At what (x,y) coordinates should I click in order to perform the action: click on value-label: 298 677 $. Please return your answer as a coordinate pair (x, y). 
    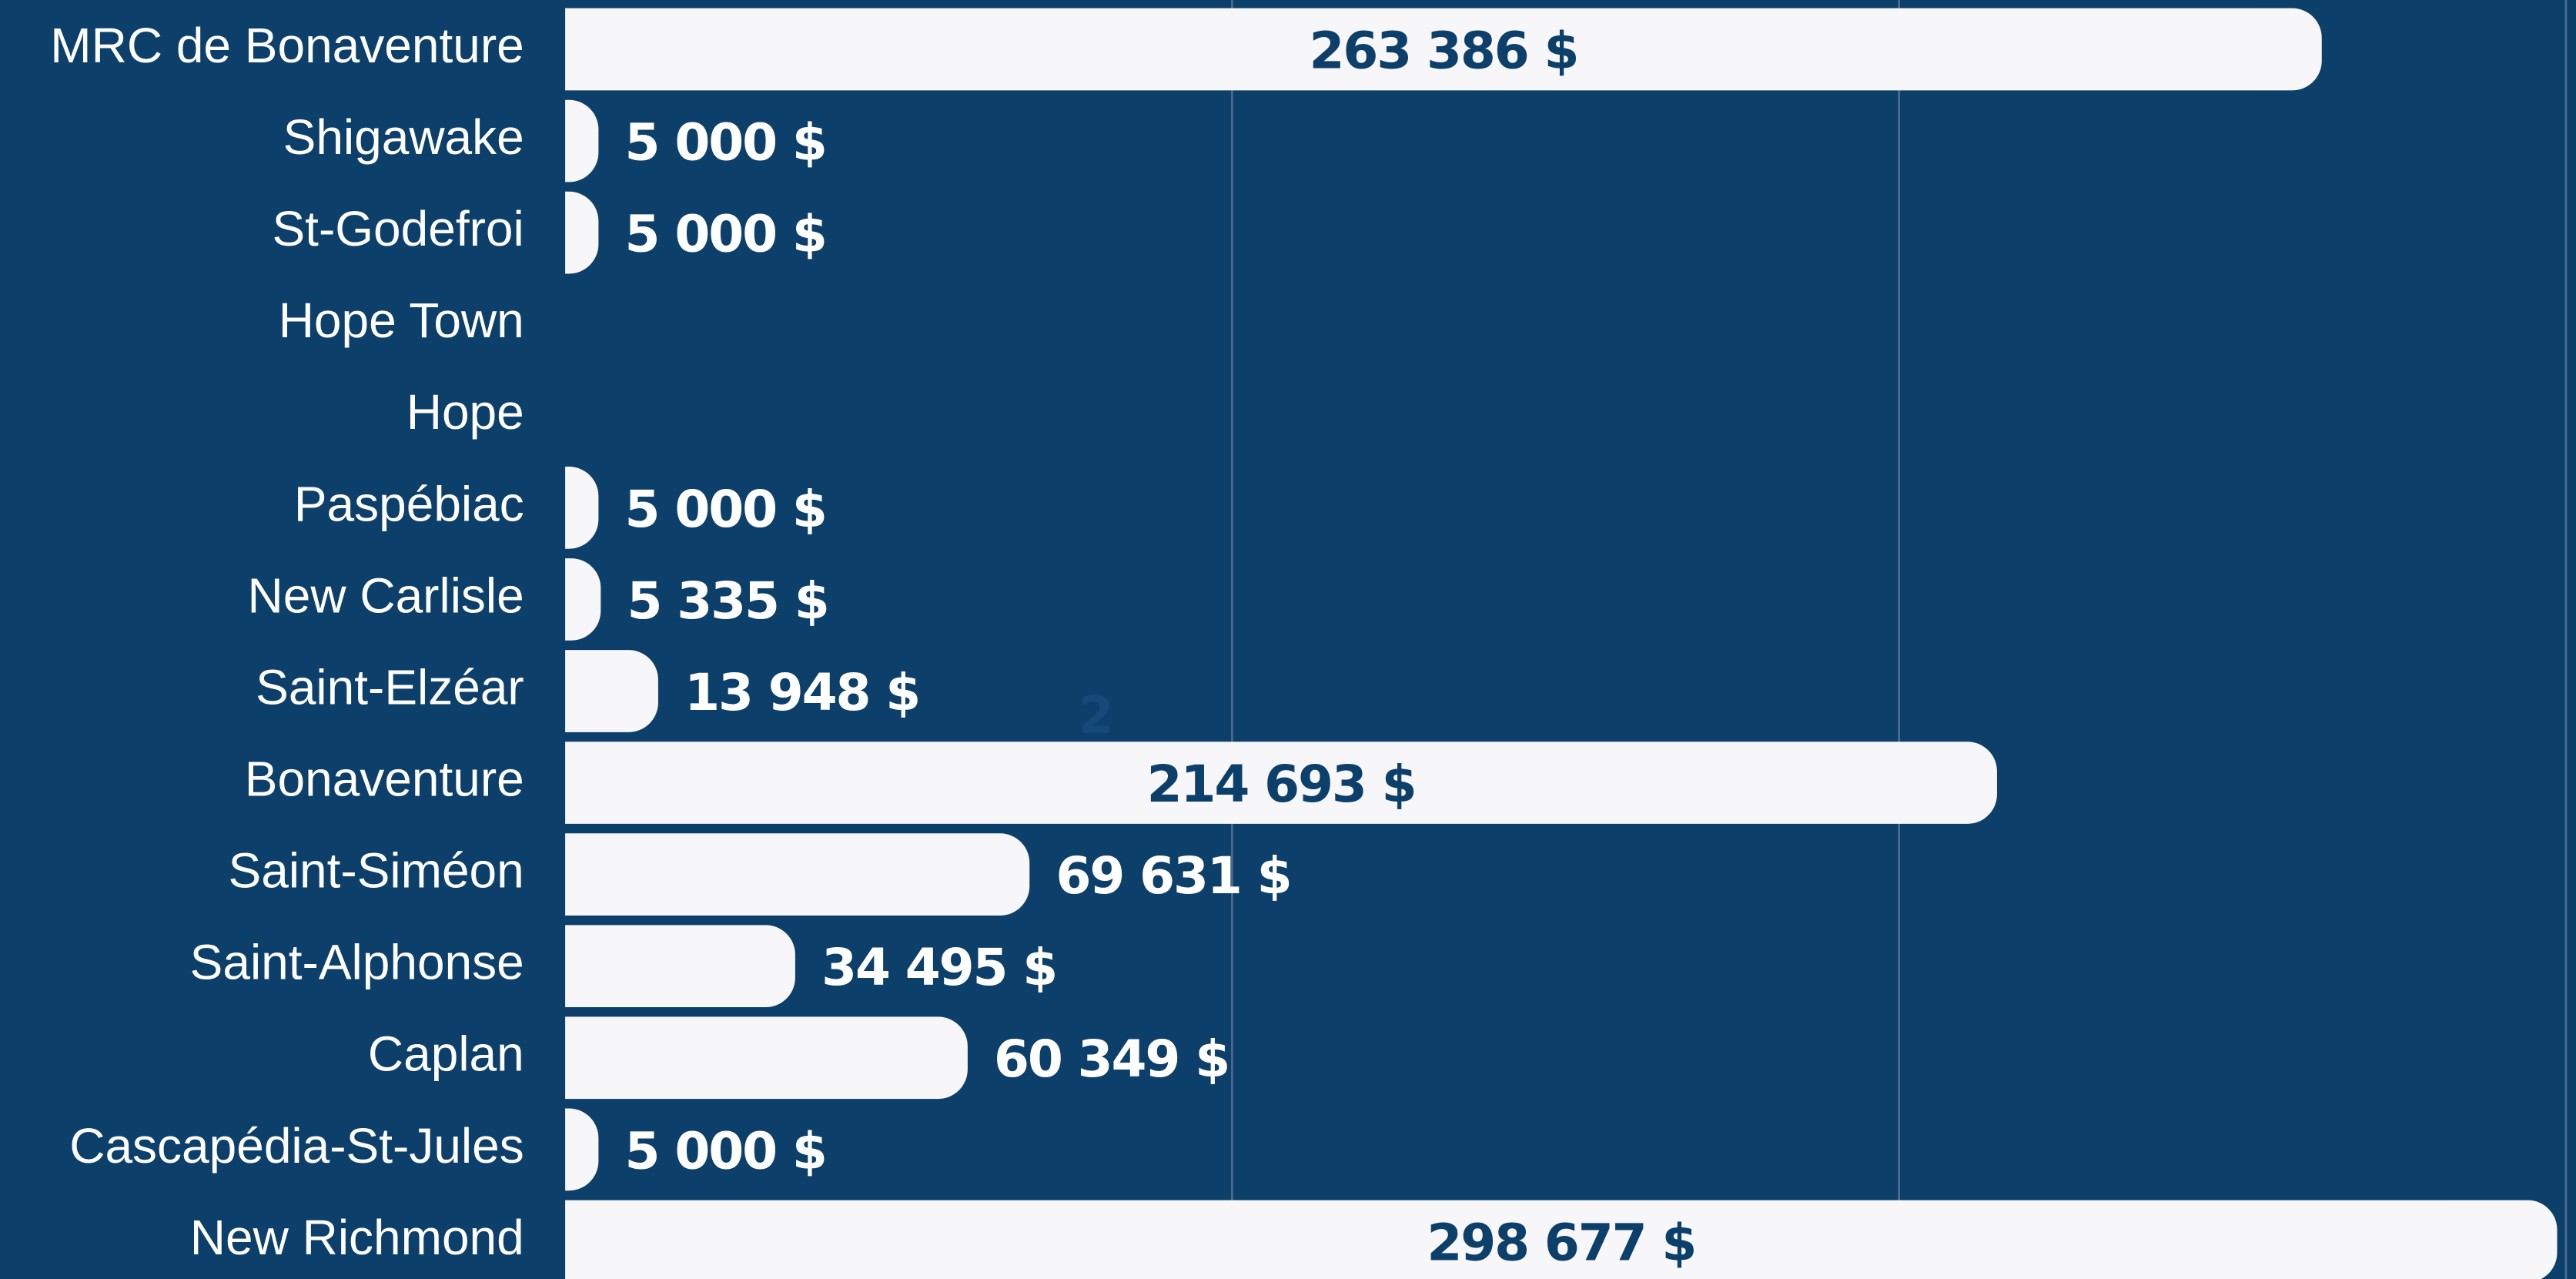
    Looking at the image, I should click on (1561, 1242).